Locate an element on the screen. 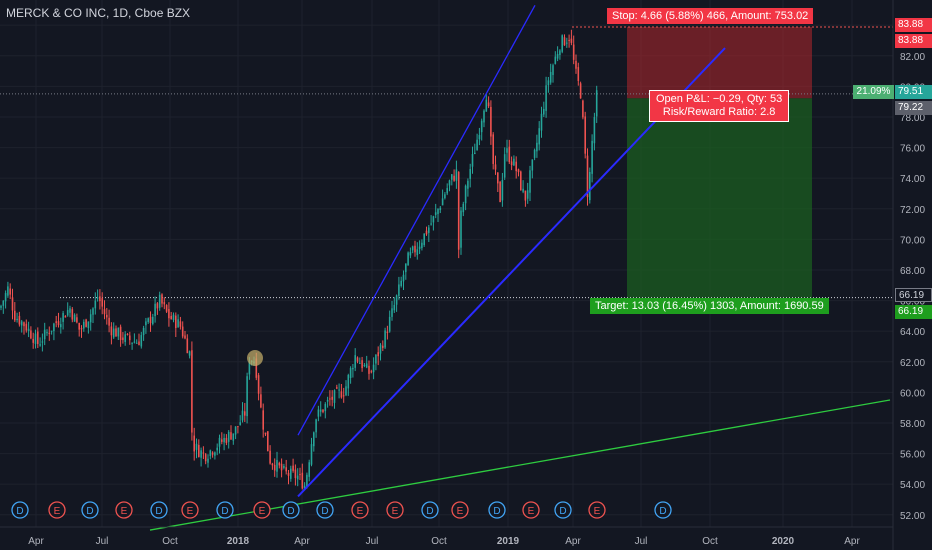  chart-title: MERCK & CO INC, 1D, Cboe BZX is located at coordinates (98, 13).